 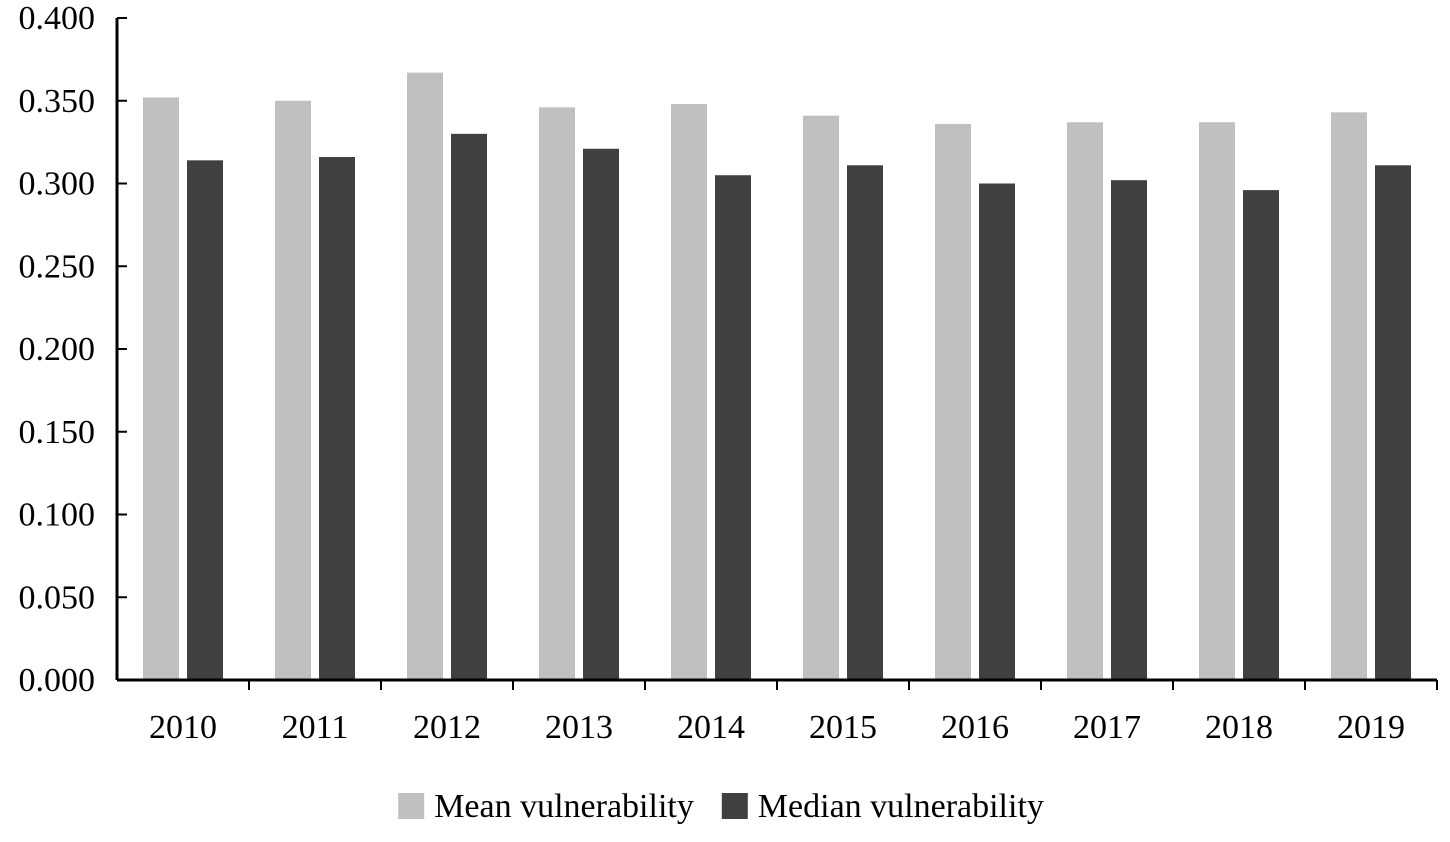 I want to click on x-tick-label: 2012, so click(x=447, y=727).